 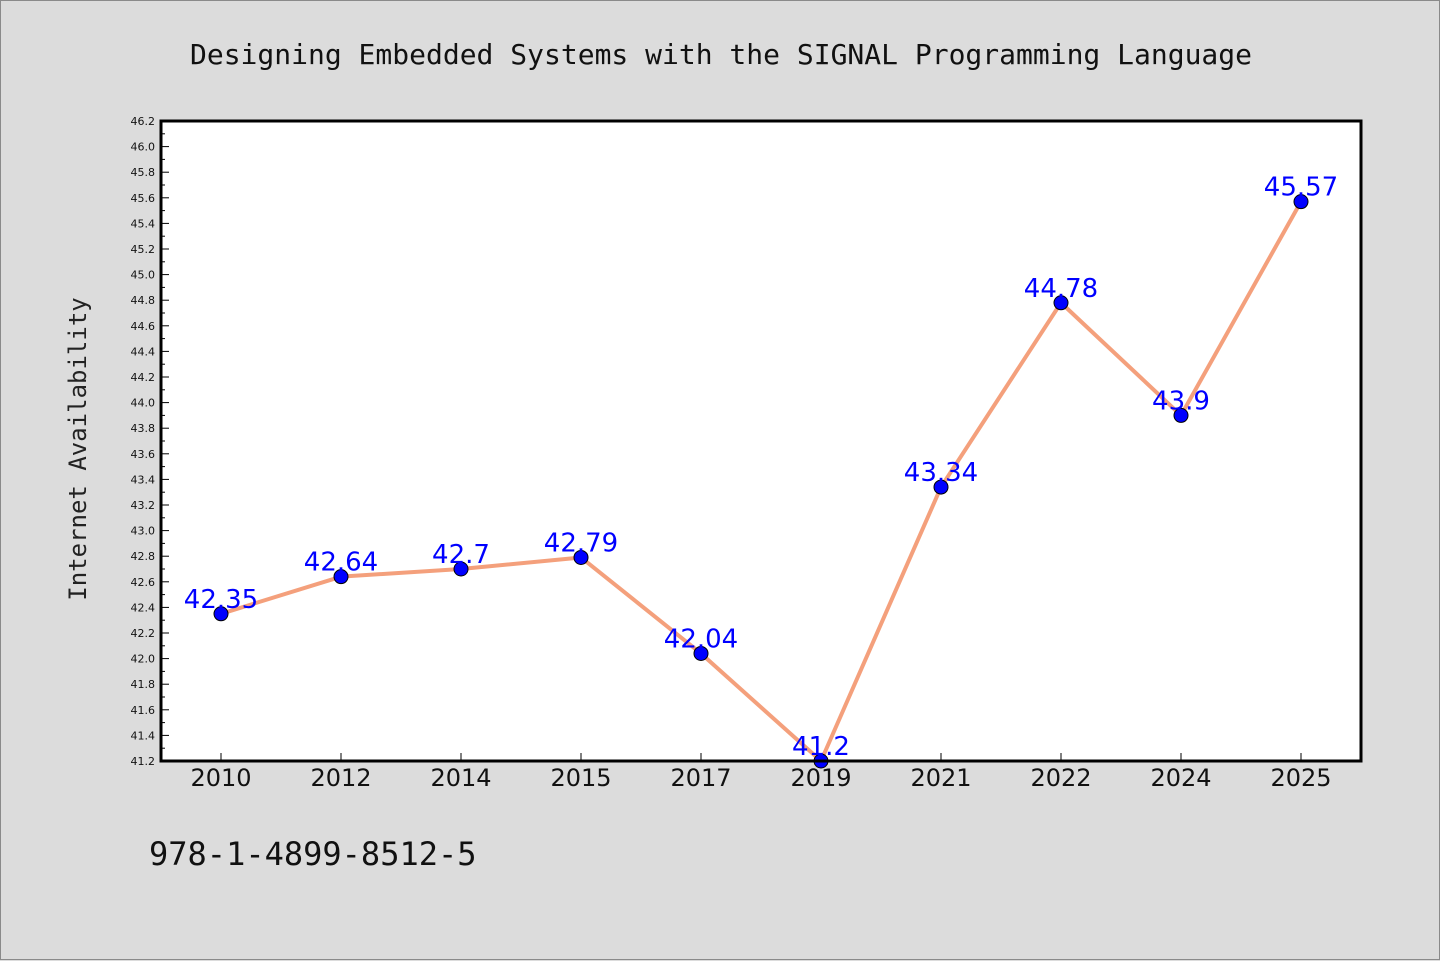 What do you see at coordinates (78, 448) in the screenshot?
I see `y-axis-label: Internet Availability` at bounding box center [78, 448].